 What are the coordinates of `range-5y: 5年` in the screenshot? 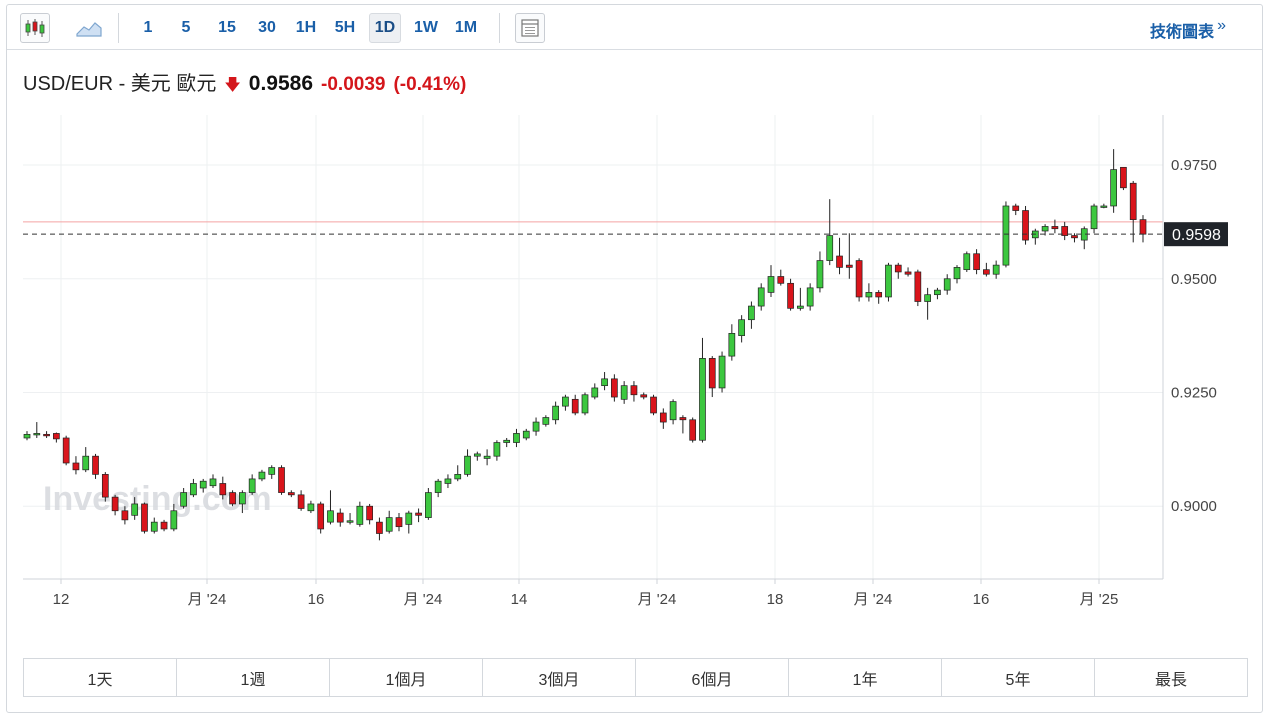 It's located at (1018, 677).